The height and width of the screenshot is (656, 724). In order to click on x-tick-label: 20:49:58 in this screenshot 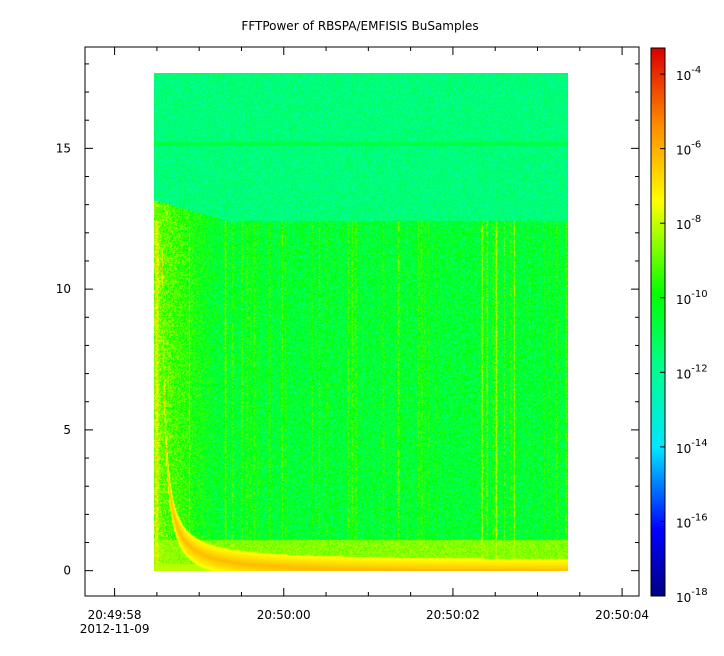, I will do `click(115, 615)`.